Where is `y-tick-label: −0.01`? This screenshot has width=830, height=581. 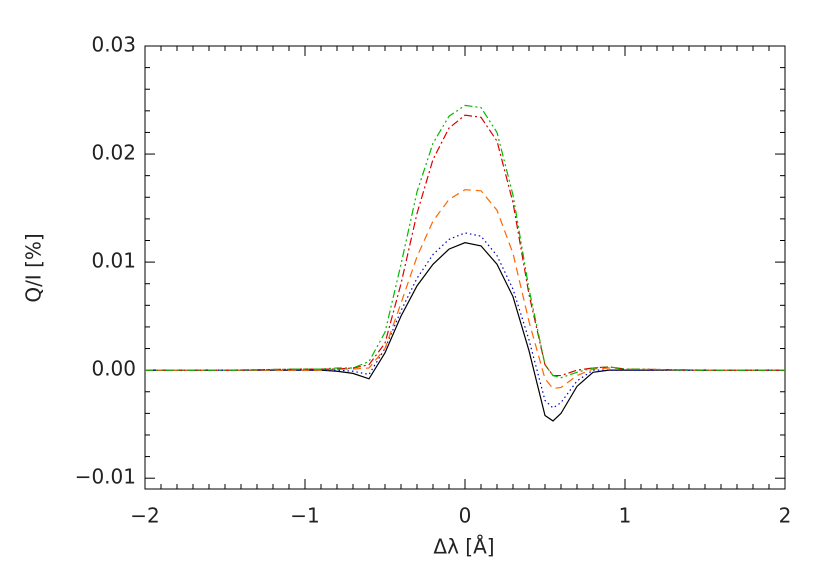
y-tick-label: −0.01 is located at coordinates (105, 477).